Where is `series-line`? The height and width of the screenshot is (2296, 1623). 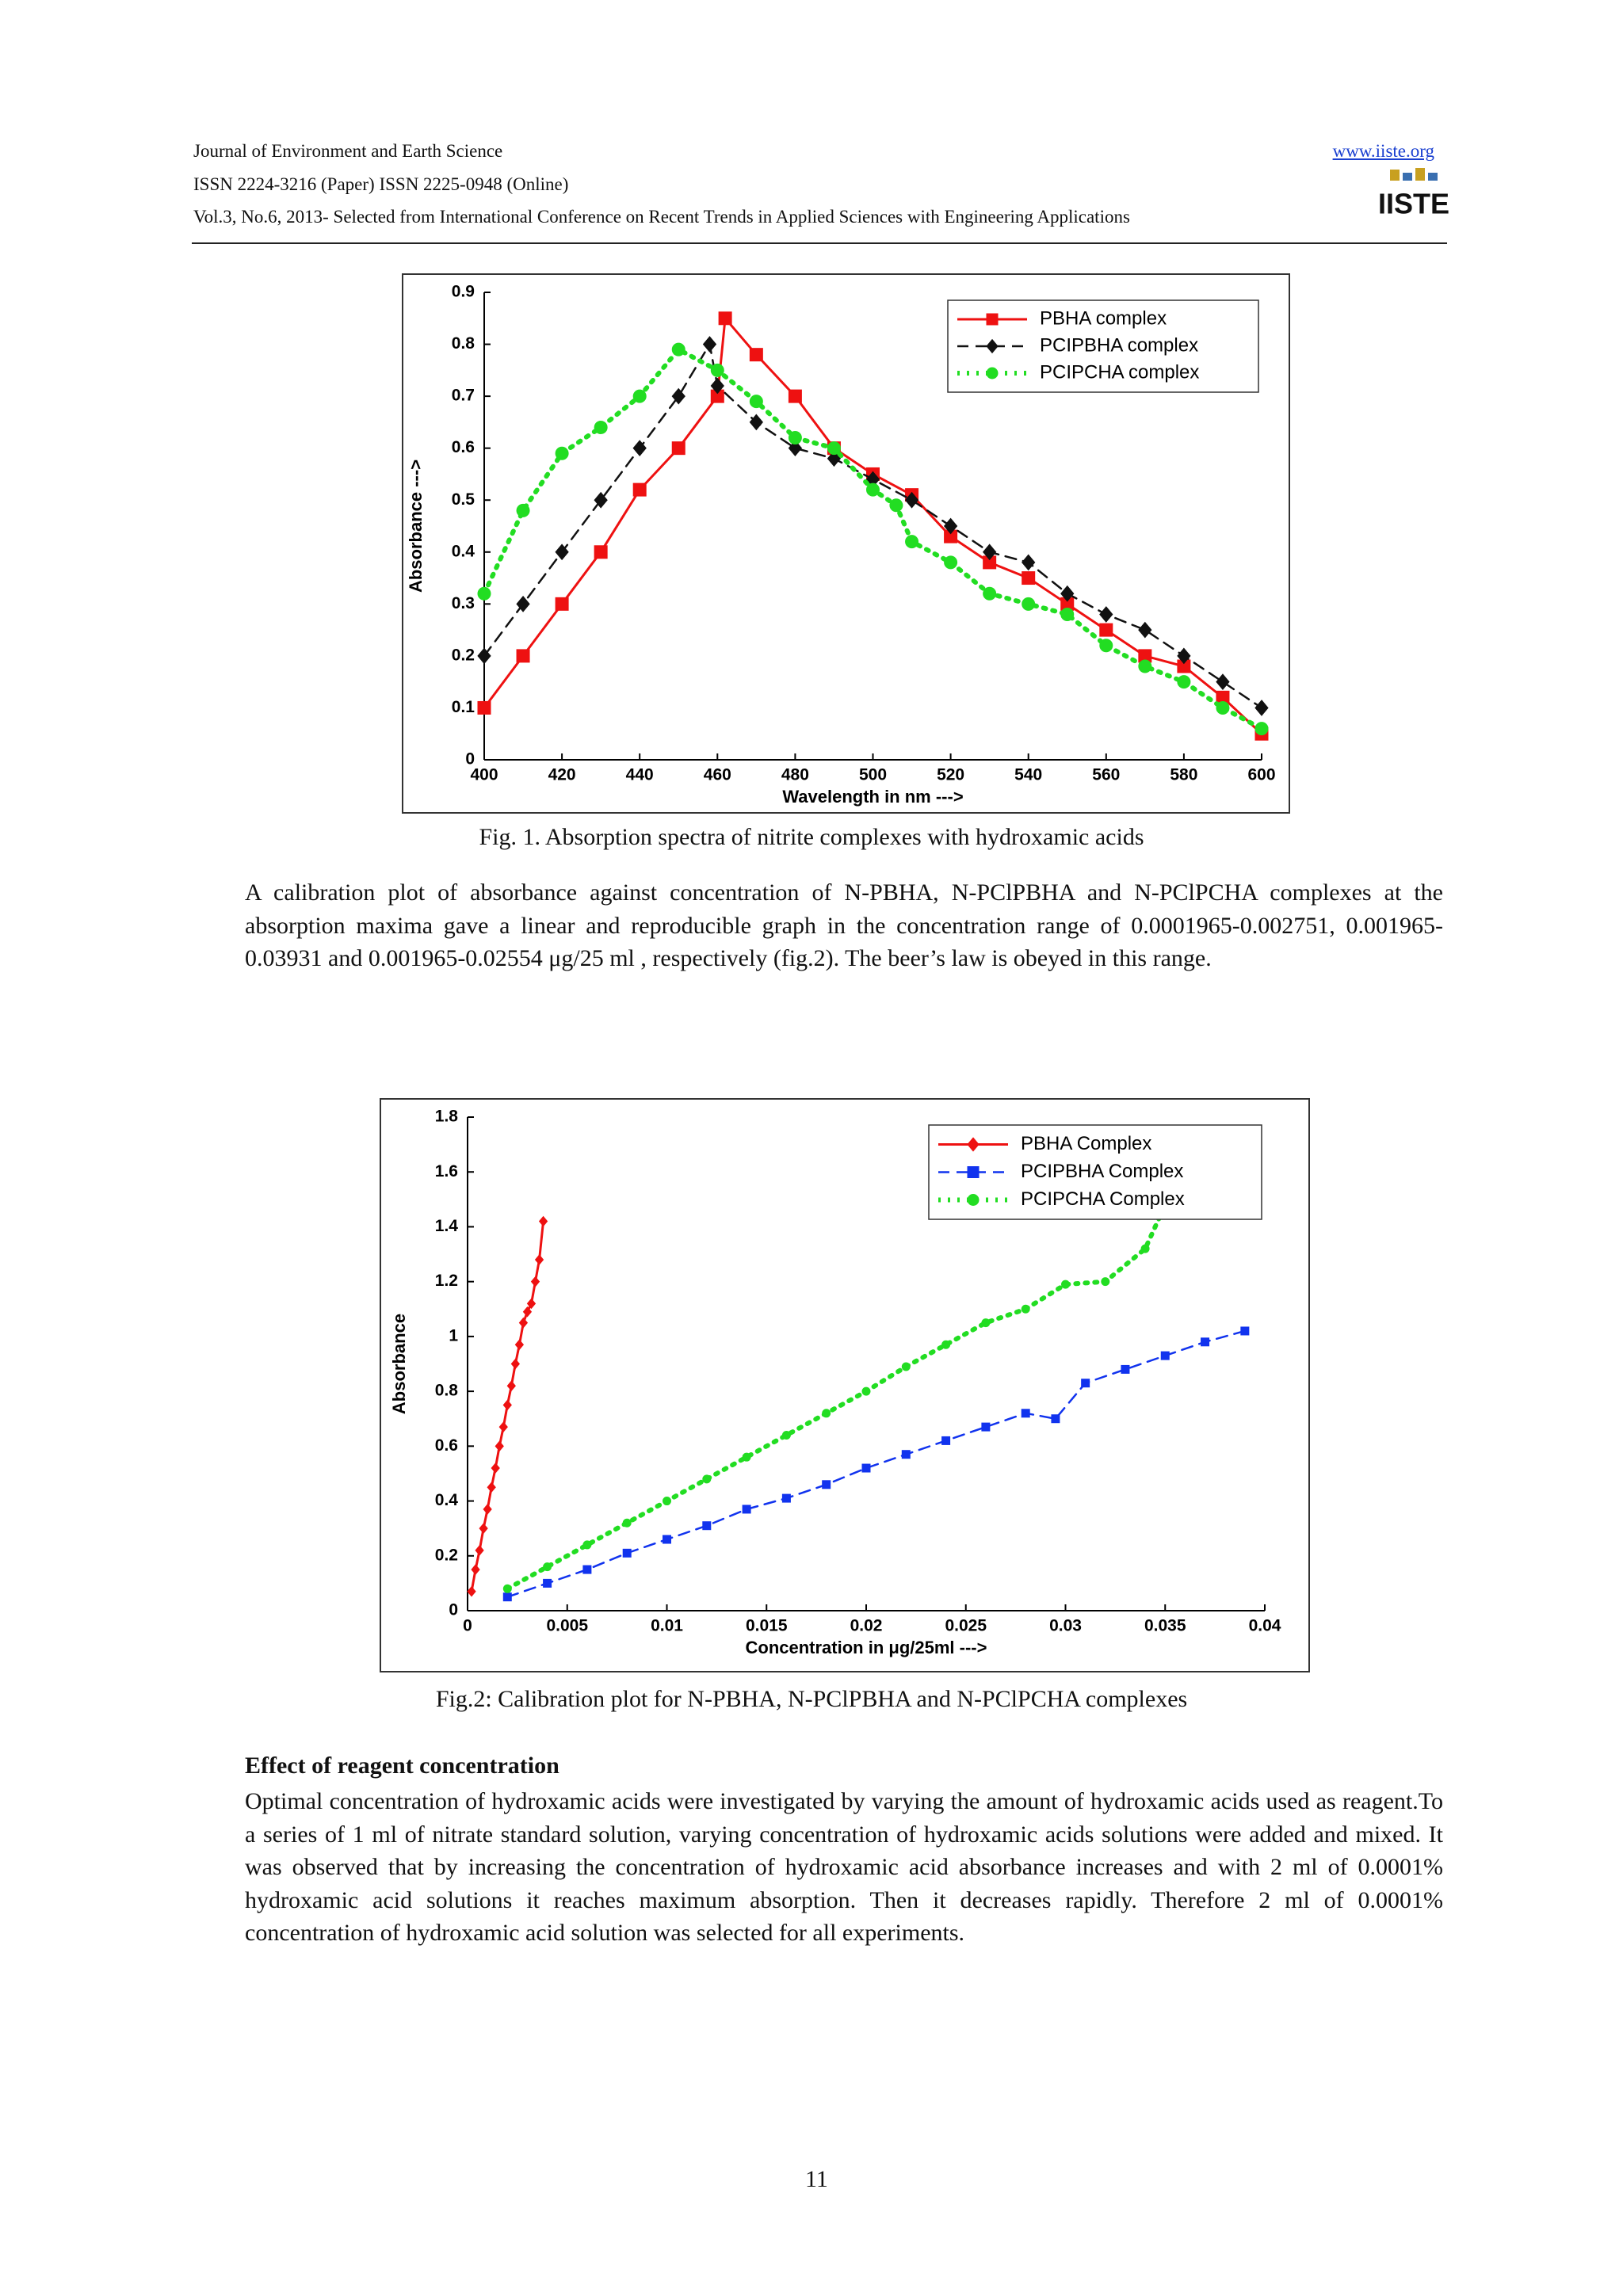 series-line is located at coordinates (873, 525).